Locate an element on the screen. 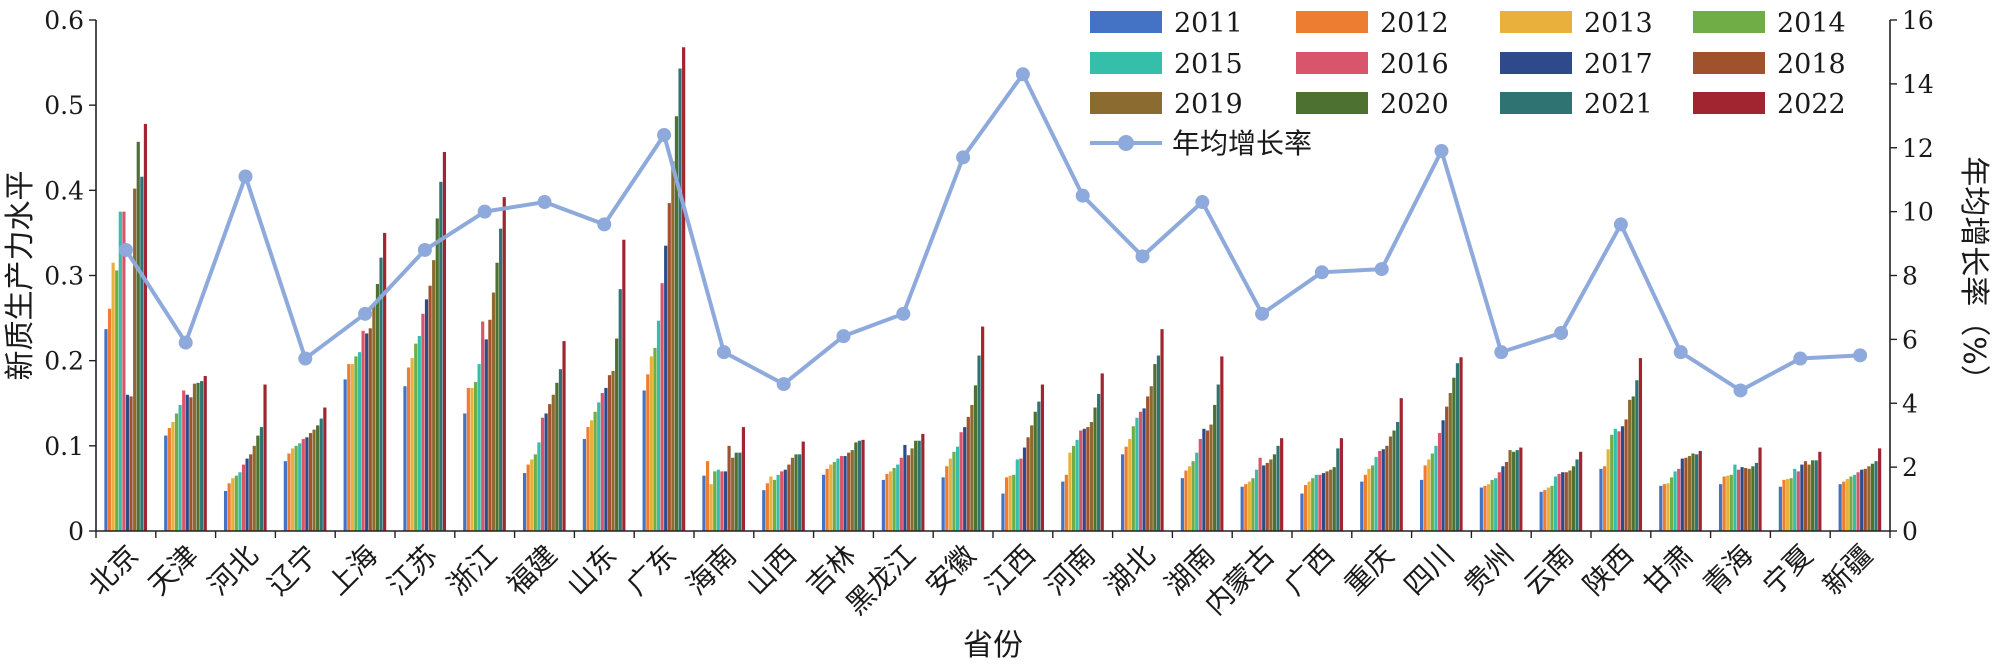  bar-2022-重庆 is located at coordinates (1401, 464).